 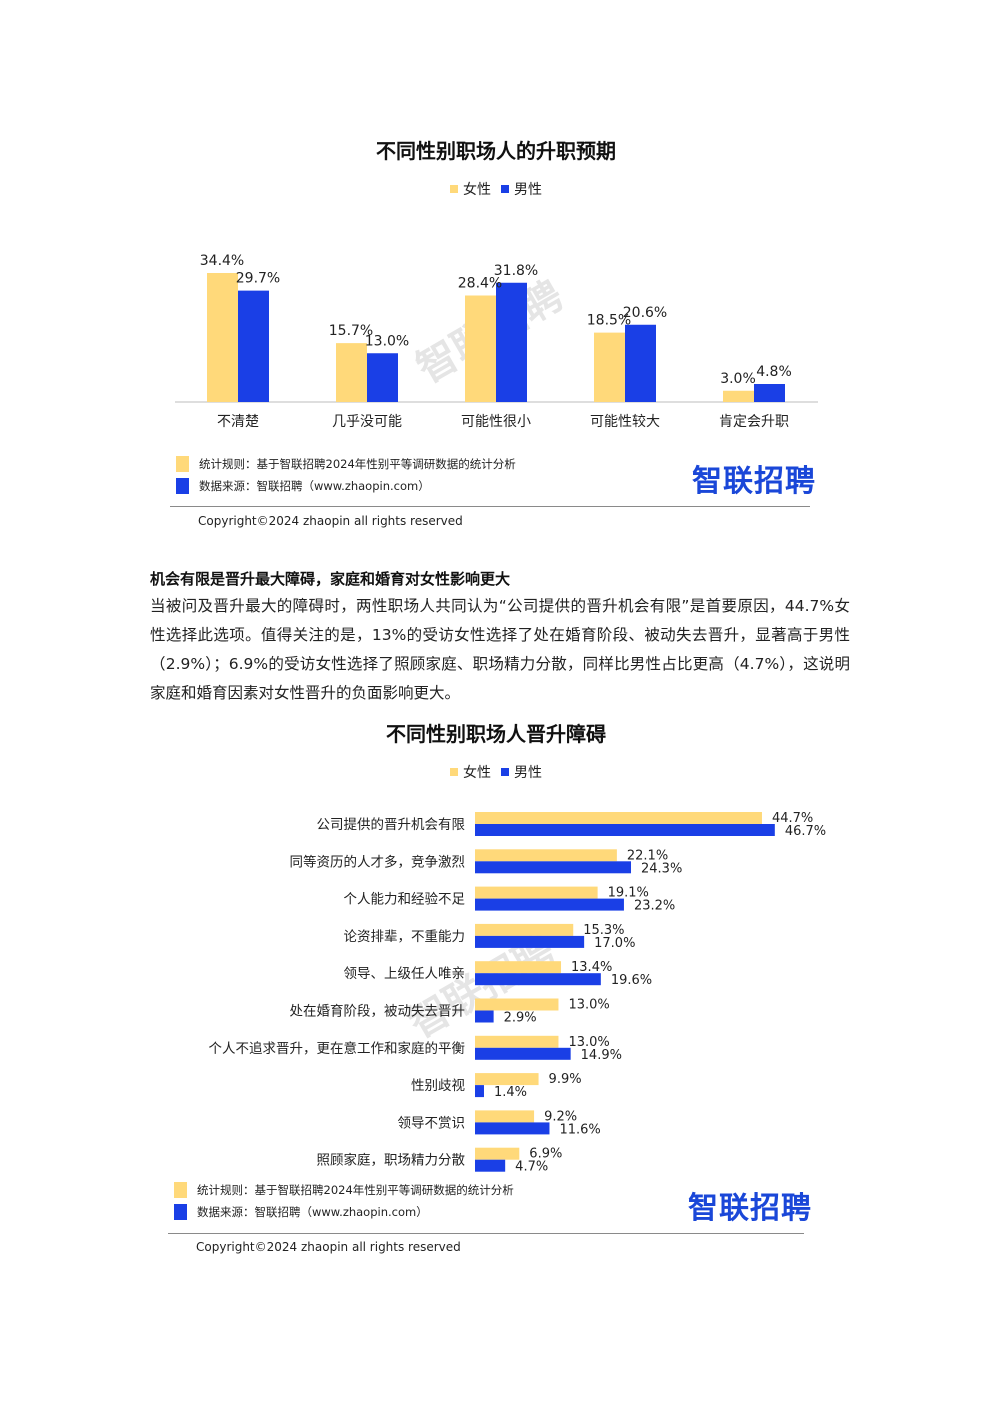 What do you see at coordinates (180, 1190) in the screenshot?
I see `note2-female-swatch` at bounding box center [180, 1190].